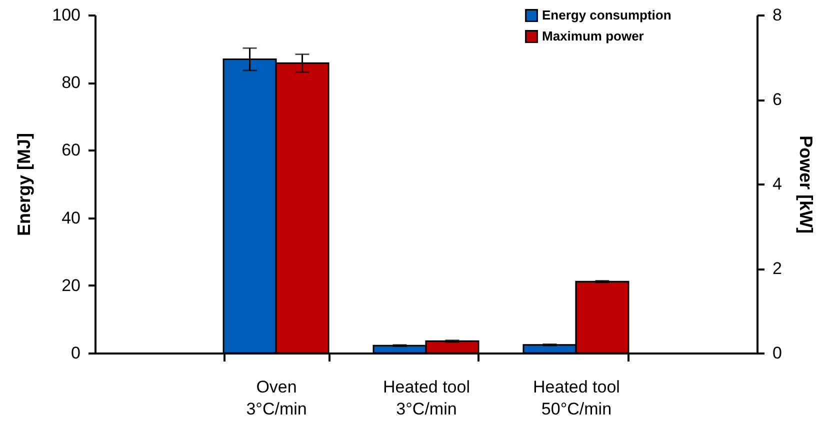  Describe the element at coordinates (71, 82) in the screenshot. I see `y-tick-label: 80` at that location.